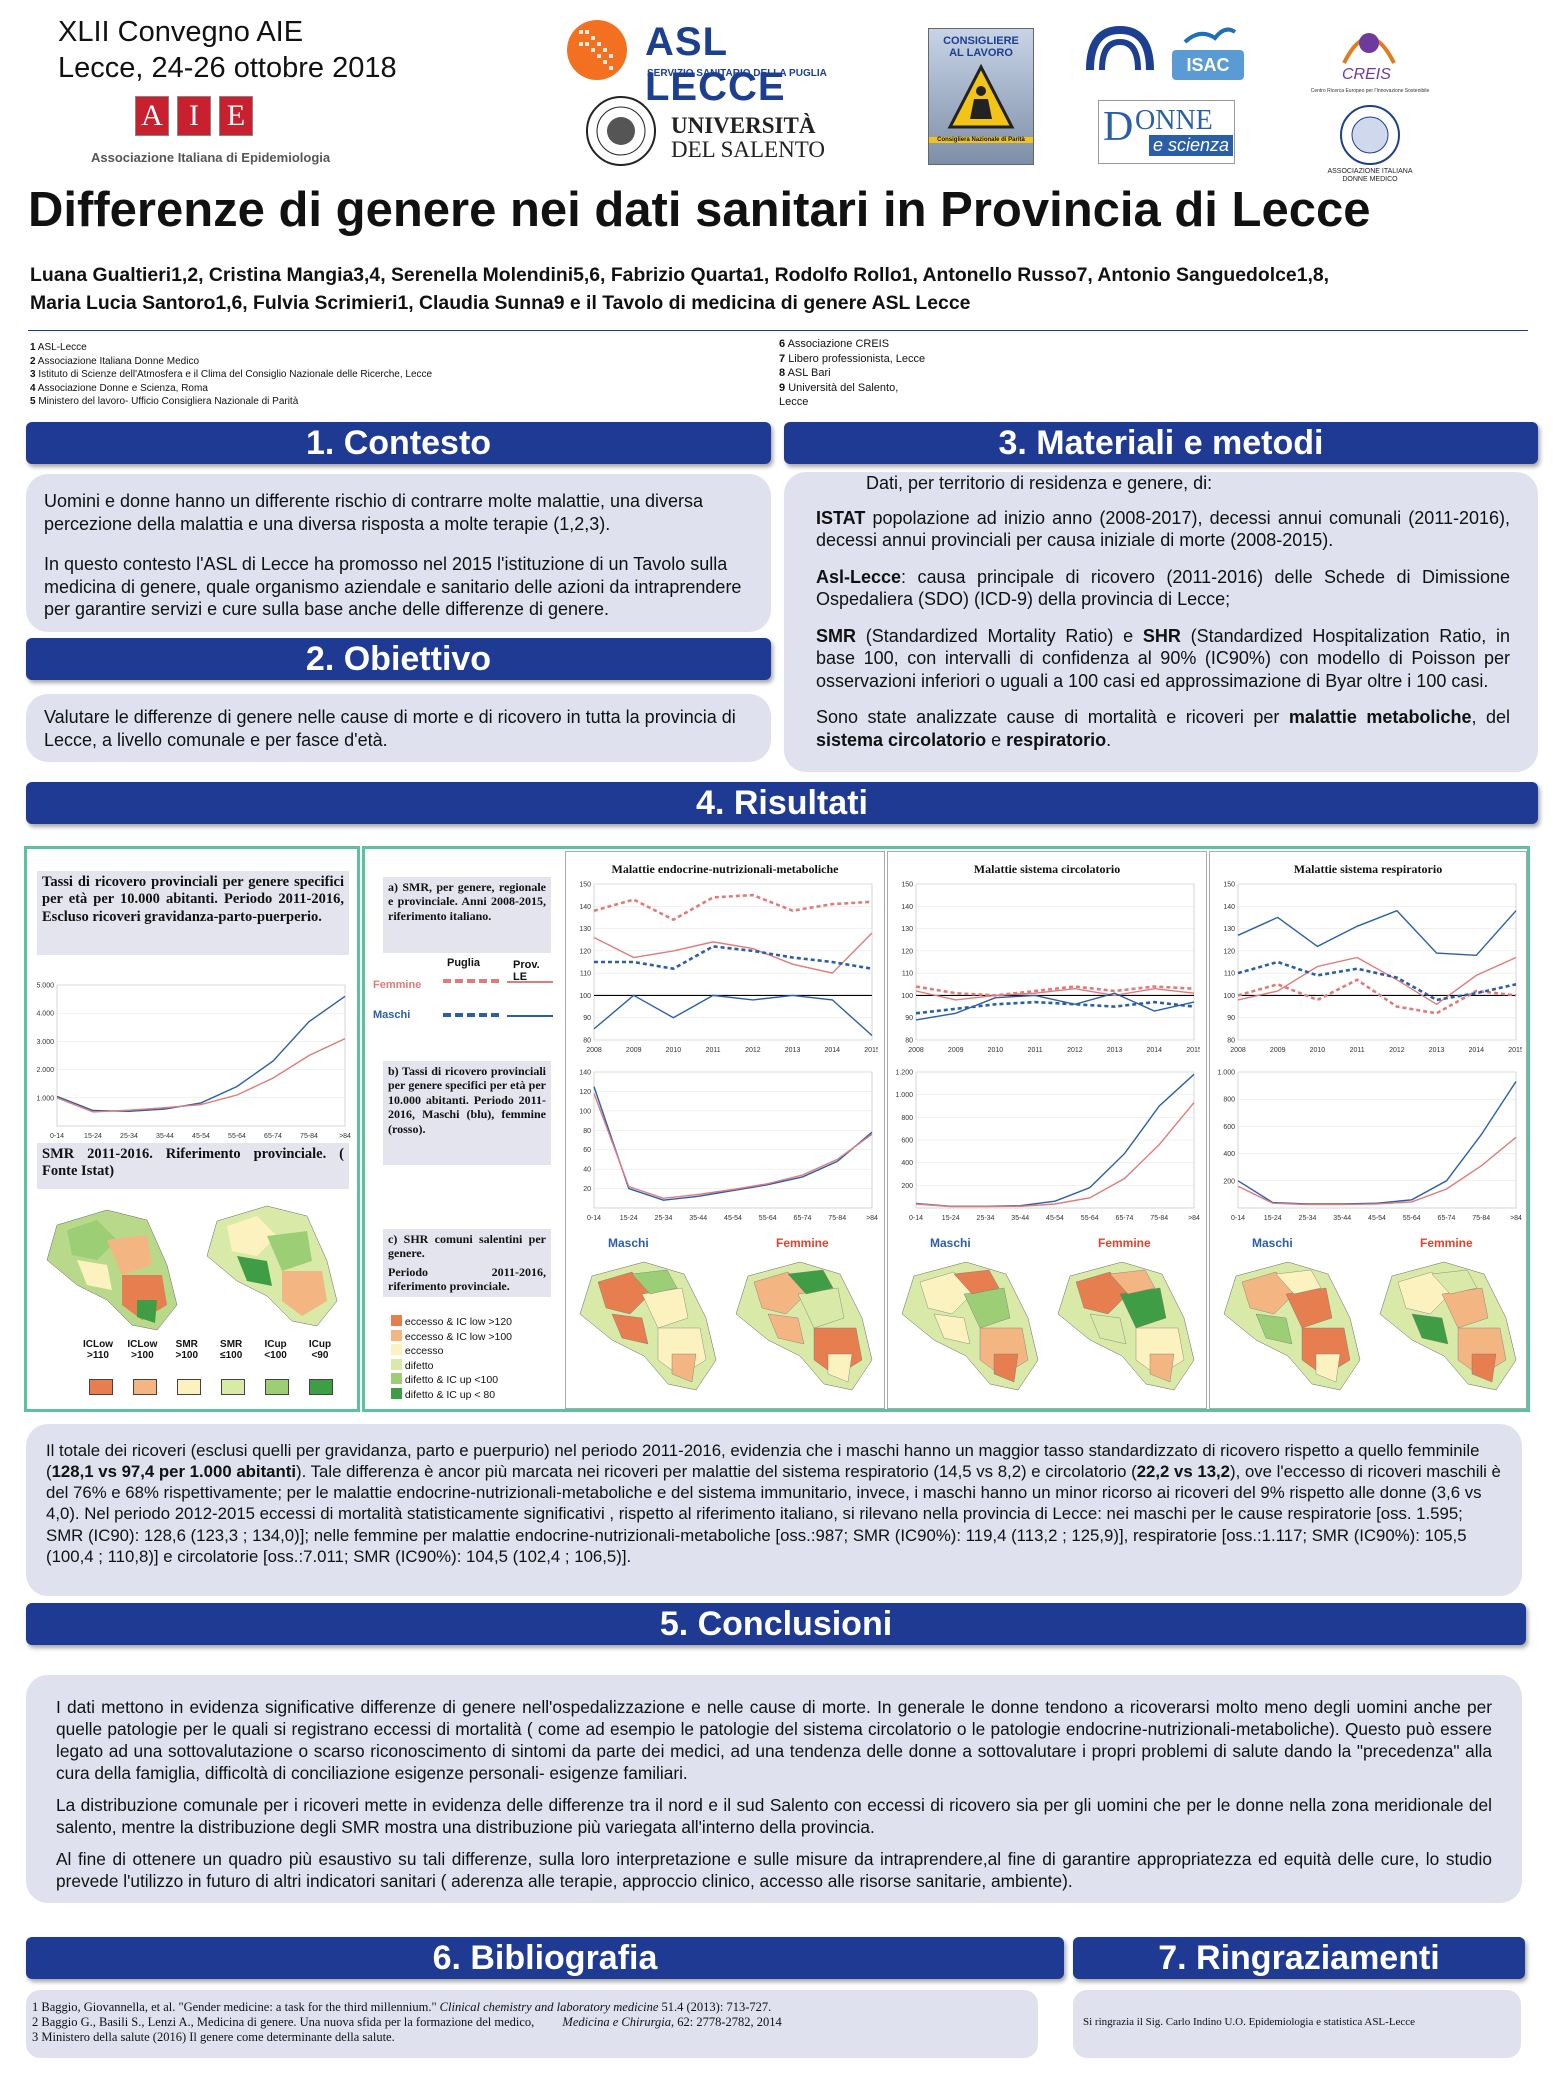 This screenshot has width=1554, height=2094. What do you see at coordinates (648, 1326) in the screenshot?
I see `shr-map-maschi` at bounding box center [648, 1326].